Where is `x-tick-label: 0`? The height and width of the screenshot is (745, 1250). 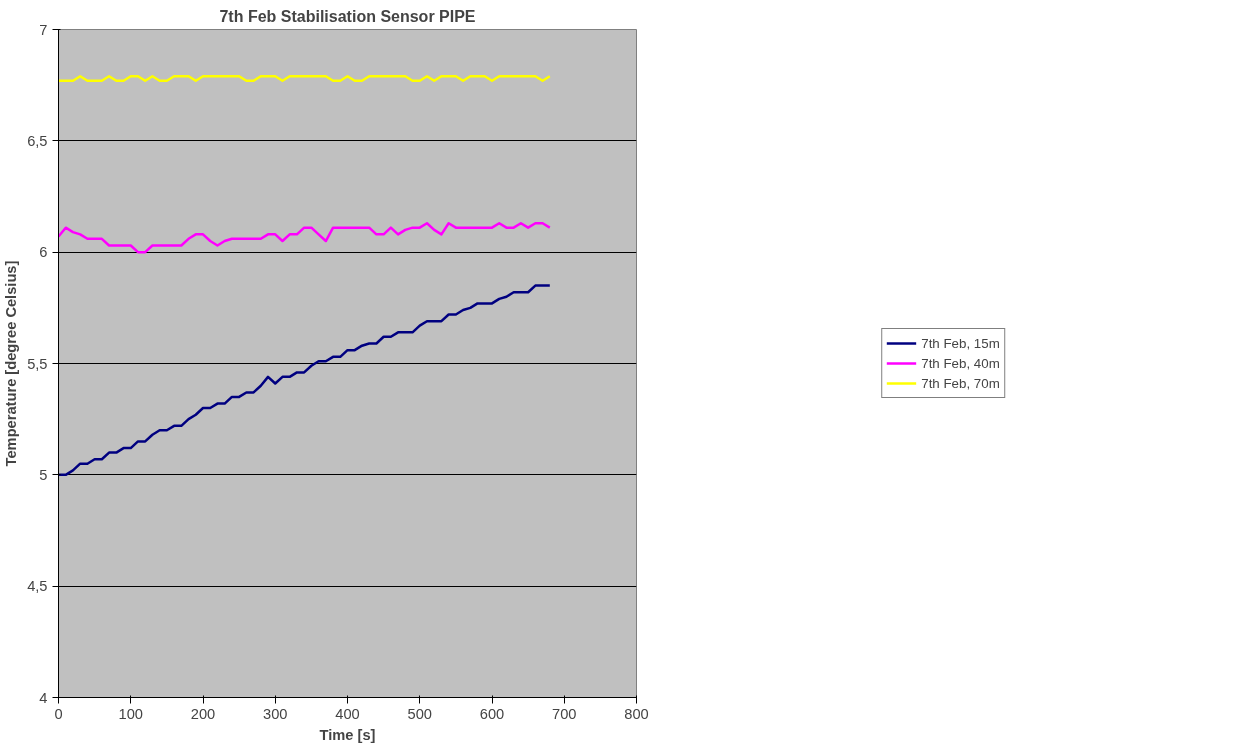
x-tick-label: 0 is located at coordinates (58, 713).